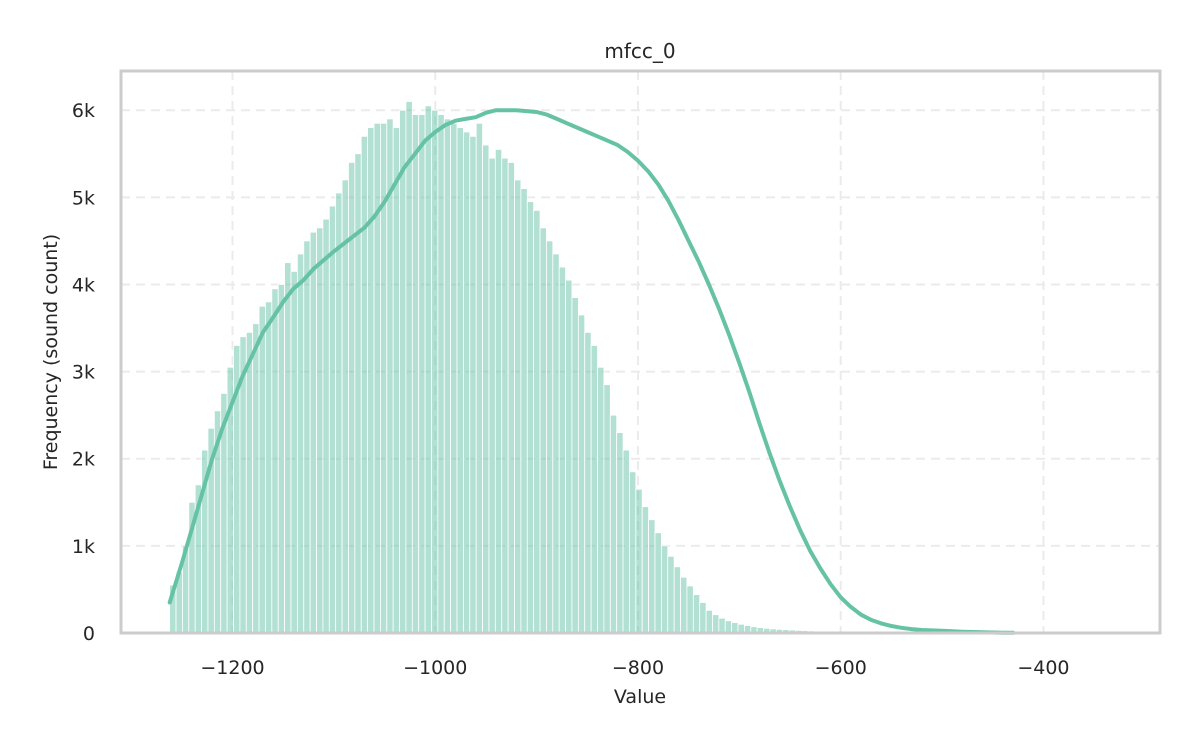  What do you see at coordinates (83, 547) in the screenshot?
I see `y-tick-label: 1k` at bounding box center [83, 547].